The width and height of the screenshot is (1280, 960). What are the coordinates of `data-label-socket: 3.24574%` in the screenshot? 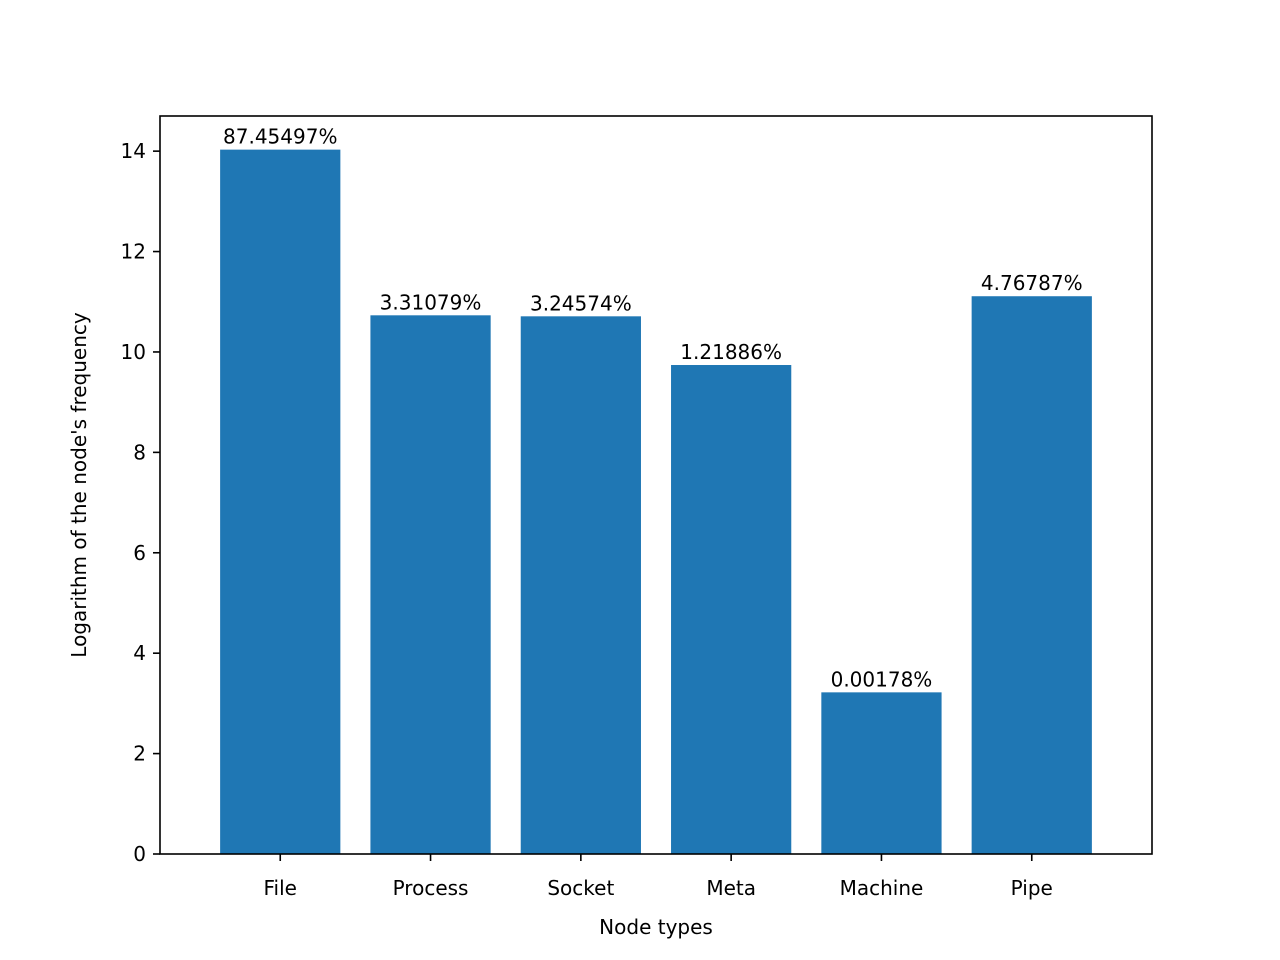 It's located at (581, 303).